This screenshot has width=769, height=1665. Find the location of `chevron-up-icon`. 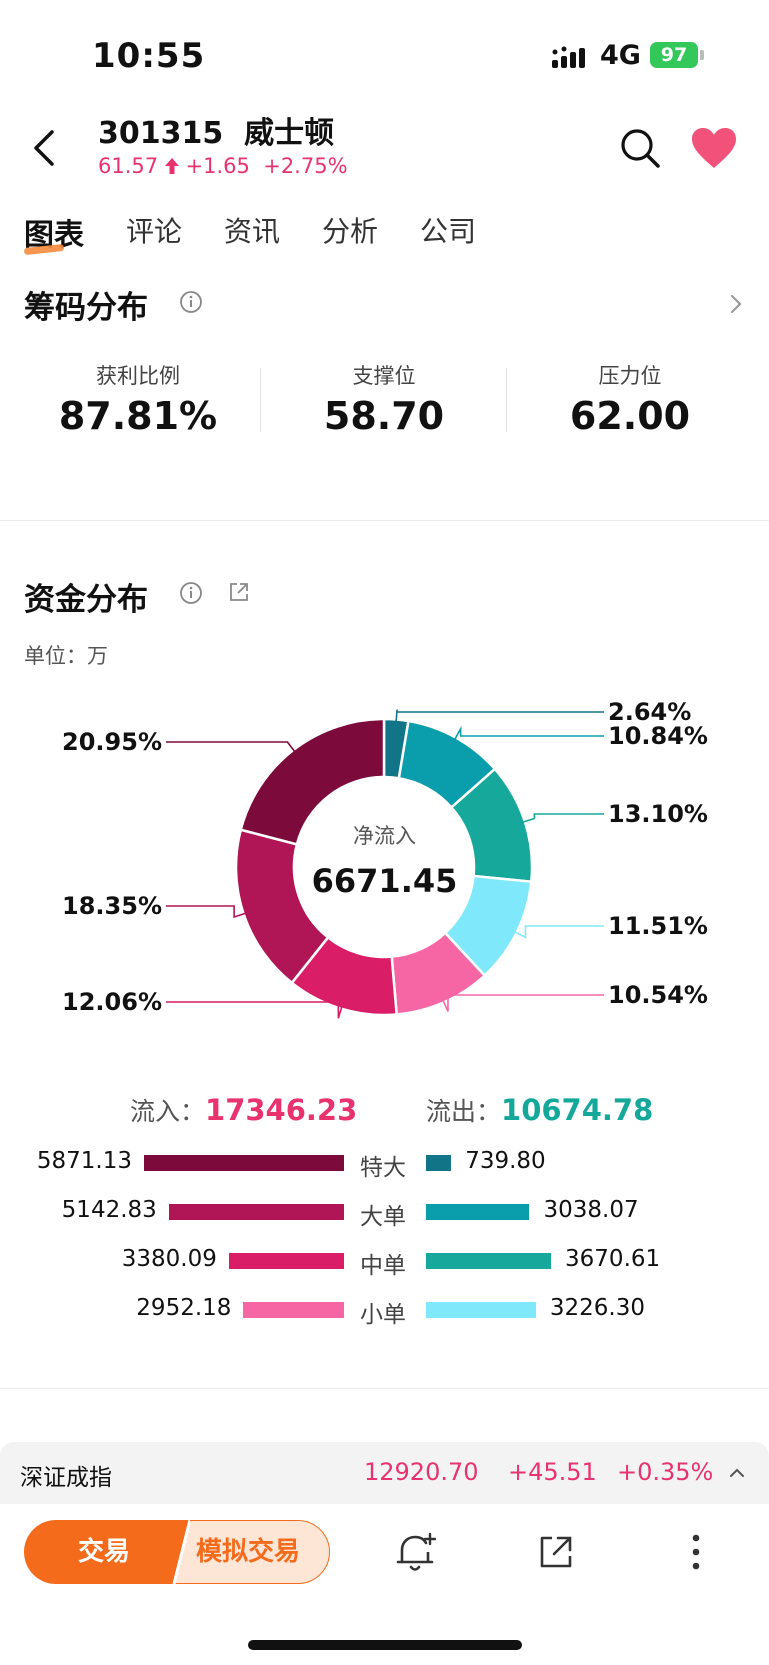

chevron-up-icon is located at coordinates (737, 1473).